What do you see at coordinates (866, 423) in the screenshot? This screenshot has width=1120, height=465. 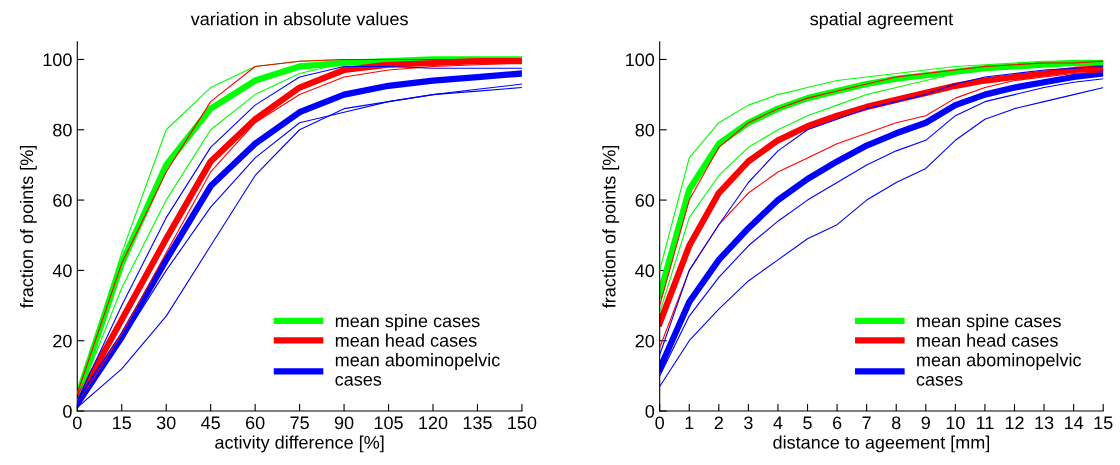 I see `x-tick-label: 7` at bounding box center [866, 423].